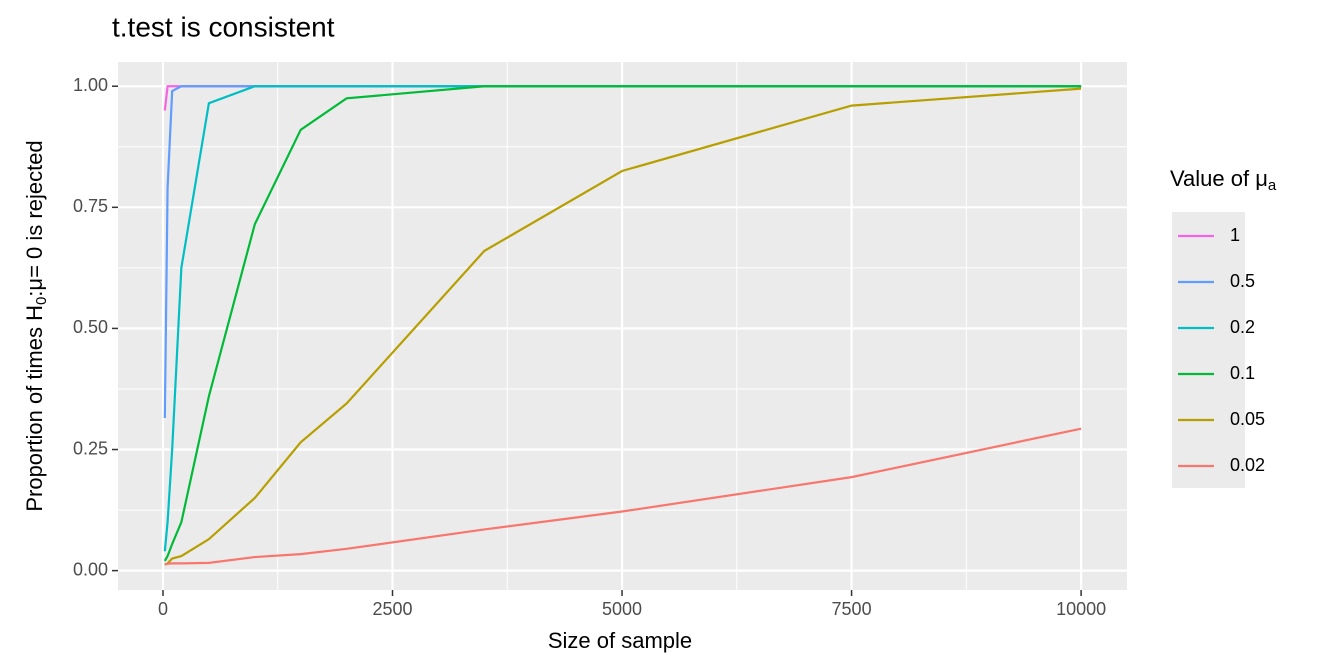 The width and height of the screenshot is (1344, 672). What do you see at coordinates (620, 640) in the screenshot?
I see `x-axis-title: Size of sample` at bounding box center [620, 640].